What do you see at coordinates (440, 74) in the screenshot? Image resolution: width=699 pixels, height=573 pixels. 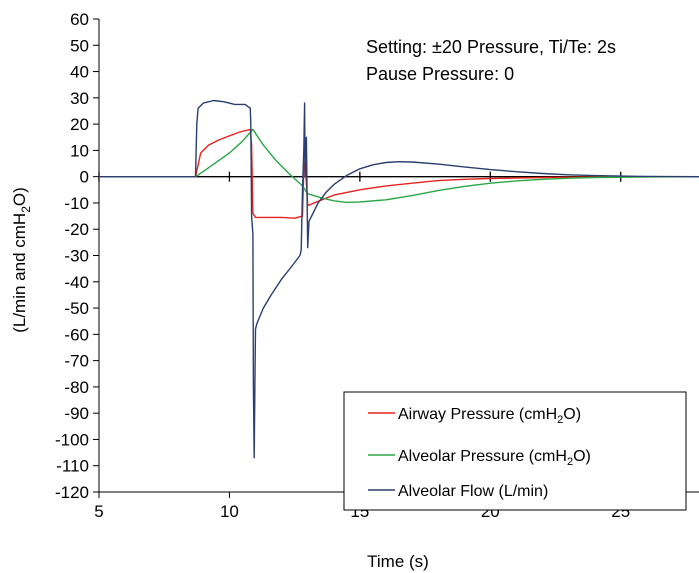 I see `annotation-pause: Pause Pressure: 0` at bounding box center [440, 74].